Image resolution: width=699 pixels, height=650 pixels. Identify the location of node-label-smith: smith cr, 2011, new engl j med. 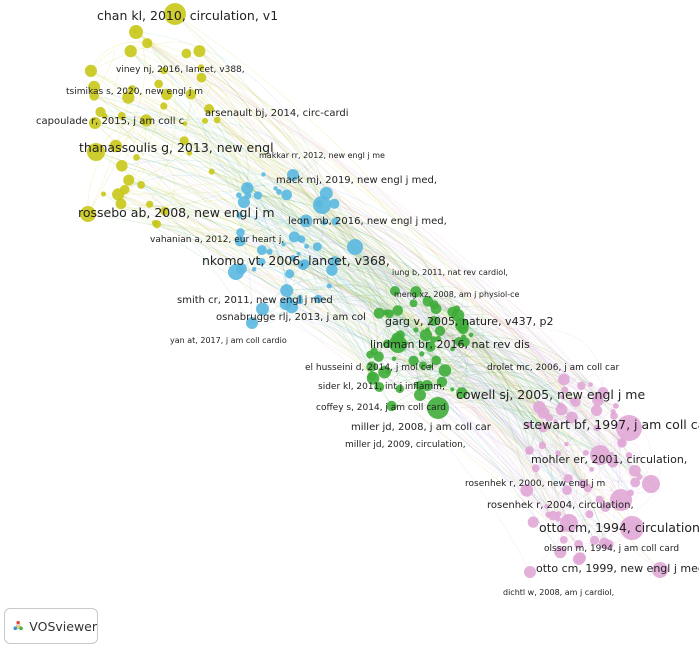
(255, 300).